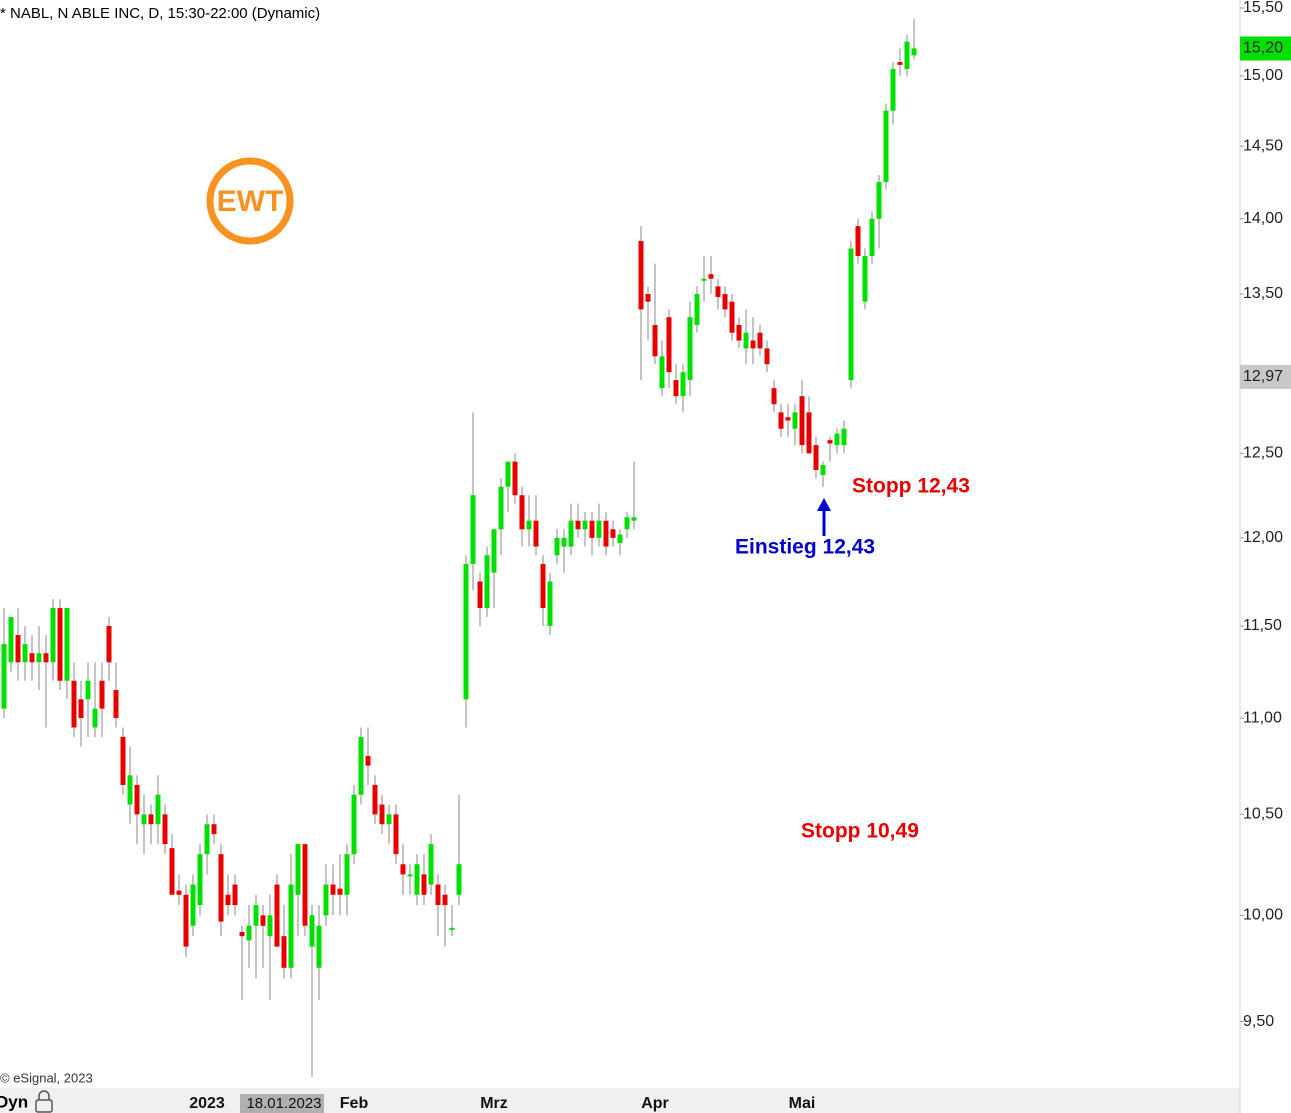  Describe the element at coordinates (250, 201) in the screenshot. I see `logo-text: EWT` at that location.